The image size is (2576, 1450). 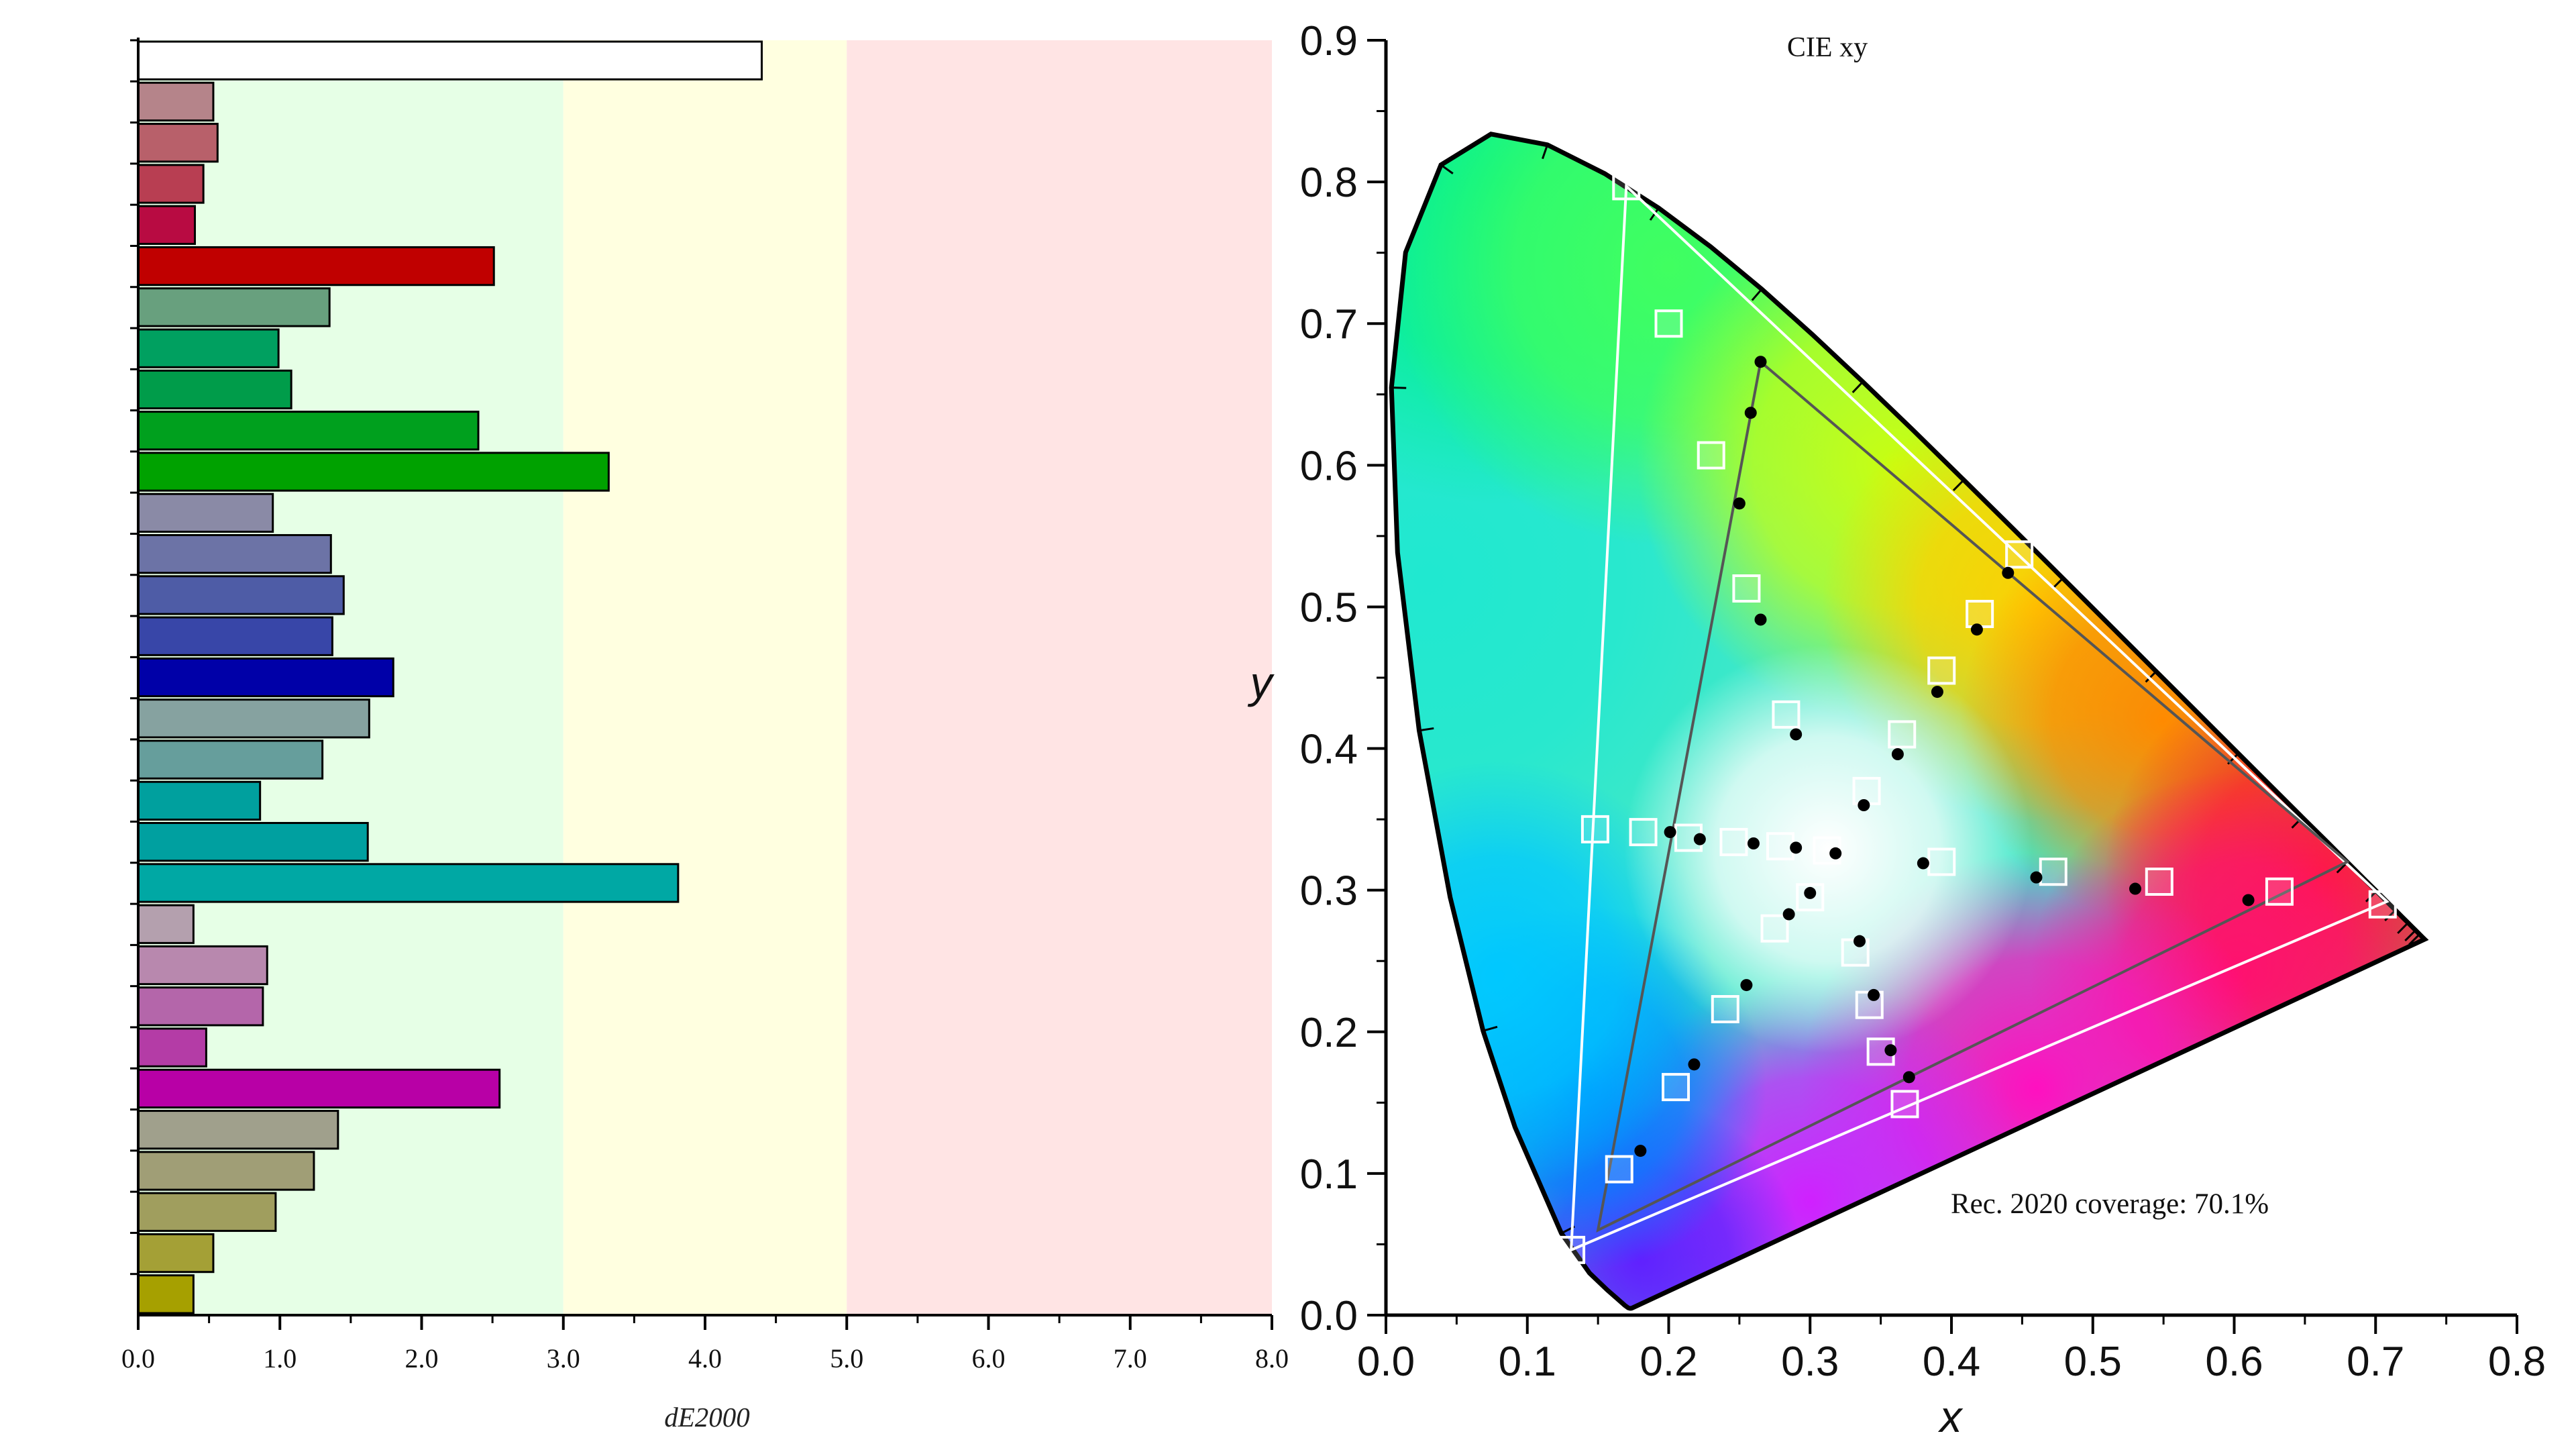 I want to click on bar-x-tick-label: 8.0, so click(x=1272, y=1358).